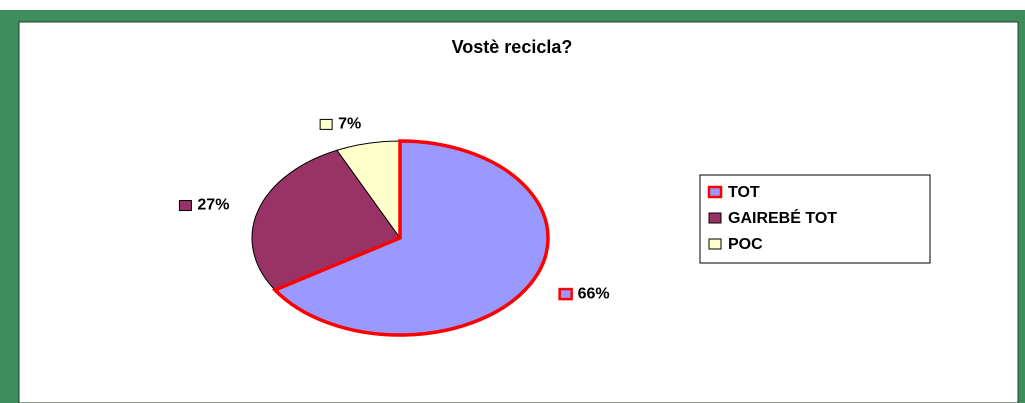  Describe the element at coordinates (782, 217) in the screenshot. I see `legend-label: GAIREBÉ TOT` at that location.